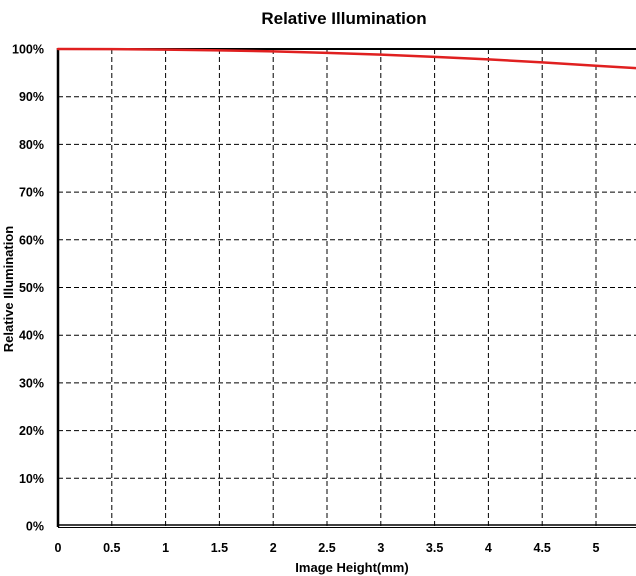 This screenshot has width=636, height=576. I want to click on x-tick-label: 4.5, so click(542, 548).